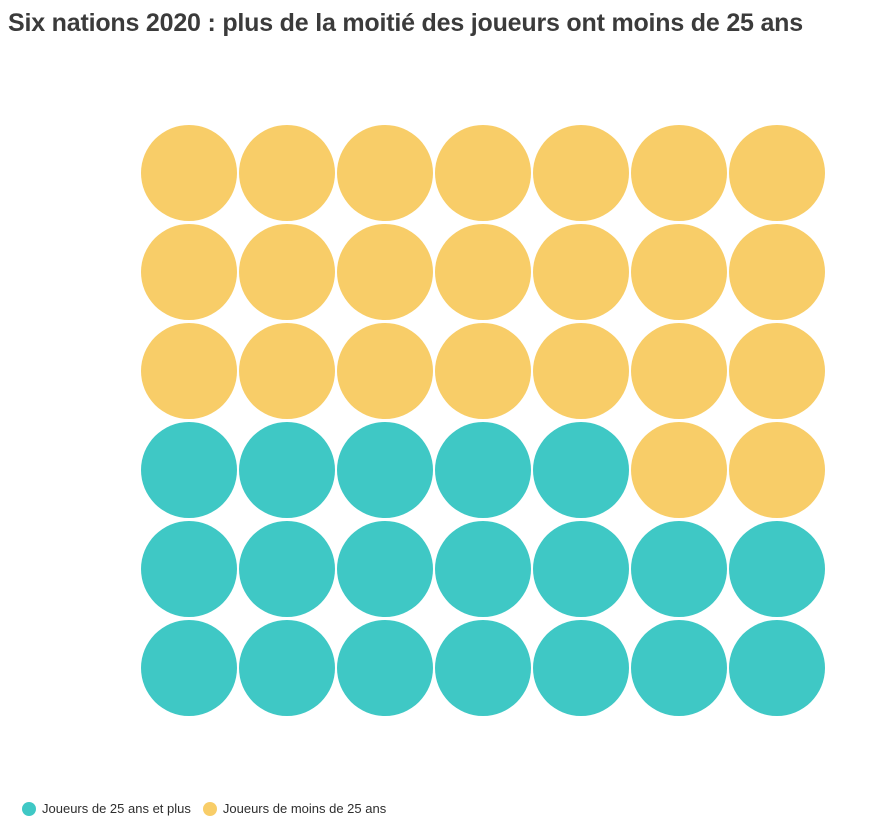 This screenshot has height=827, width=891. Describe the element at coordinates (116, 808) in the screenshot. I see `legend-label-over25: Joueurs de 25 ans et plus` at that location.